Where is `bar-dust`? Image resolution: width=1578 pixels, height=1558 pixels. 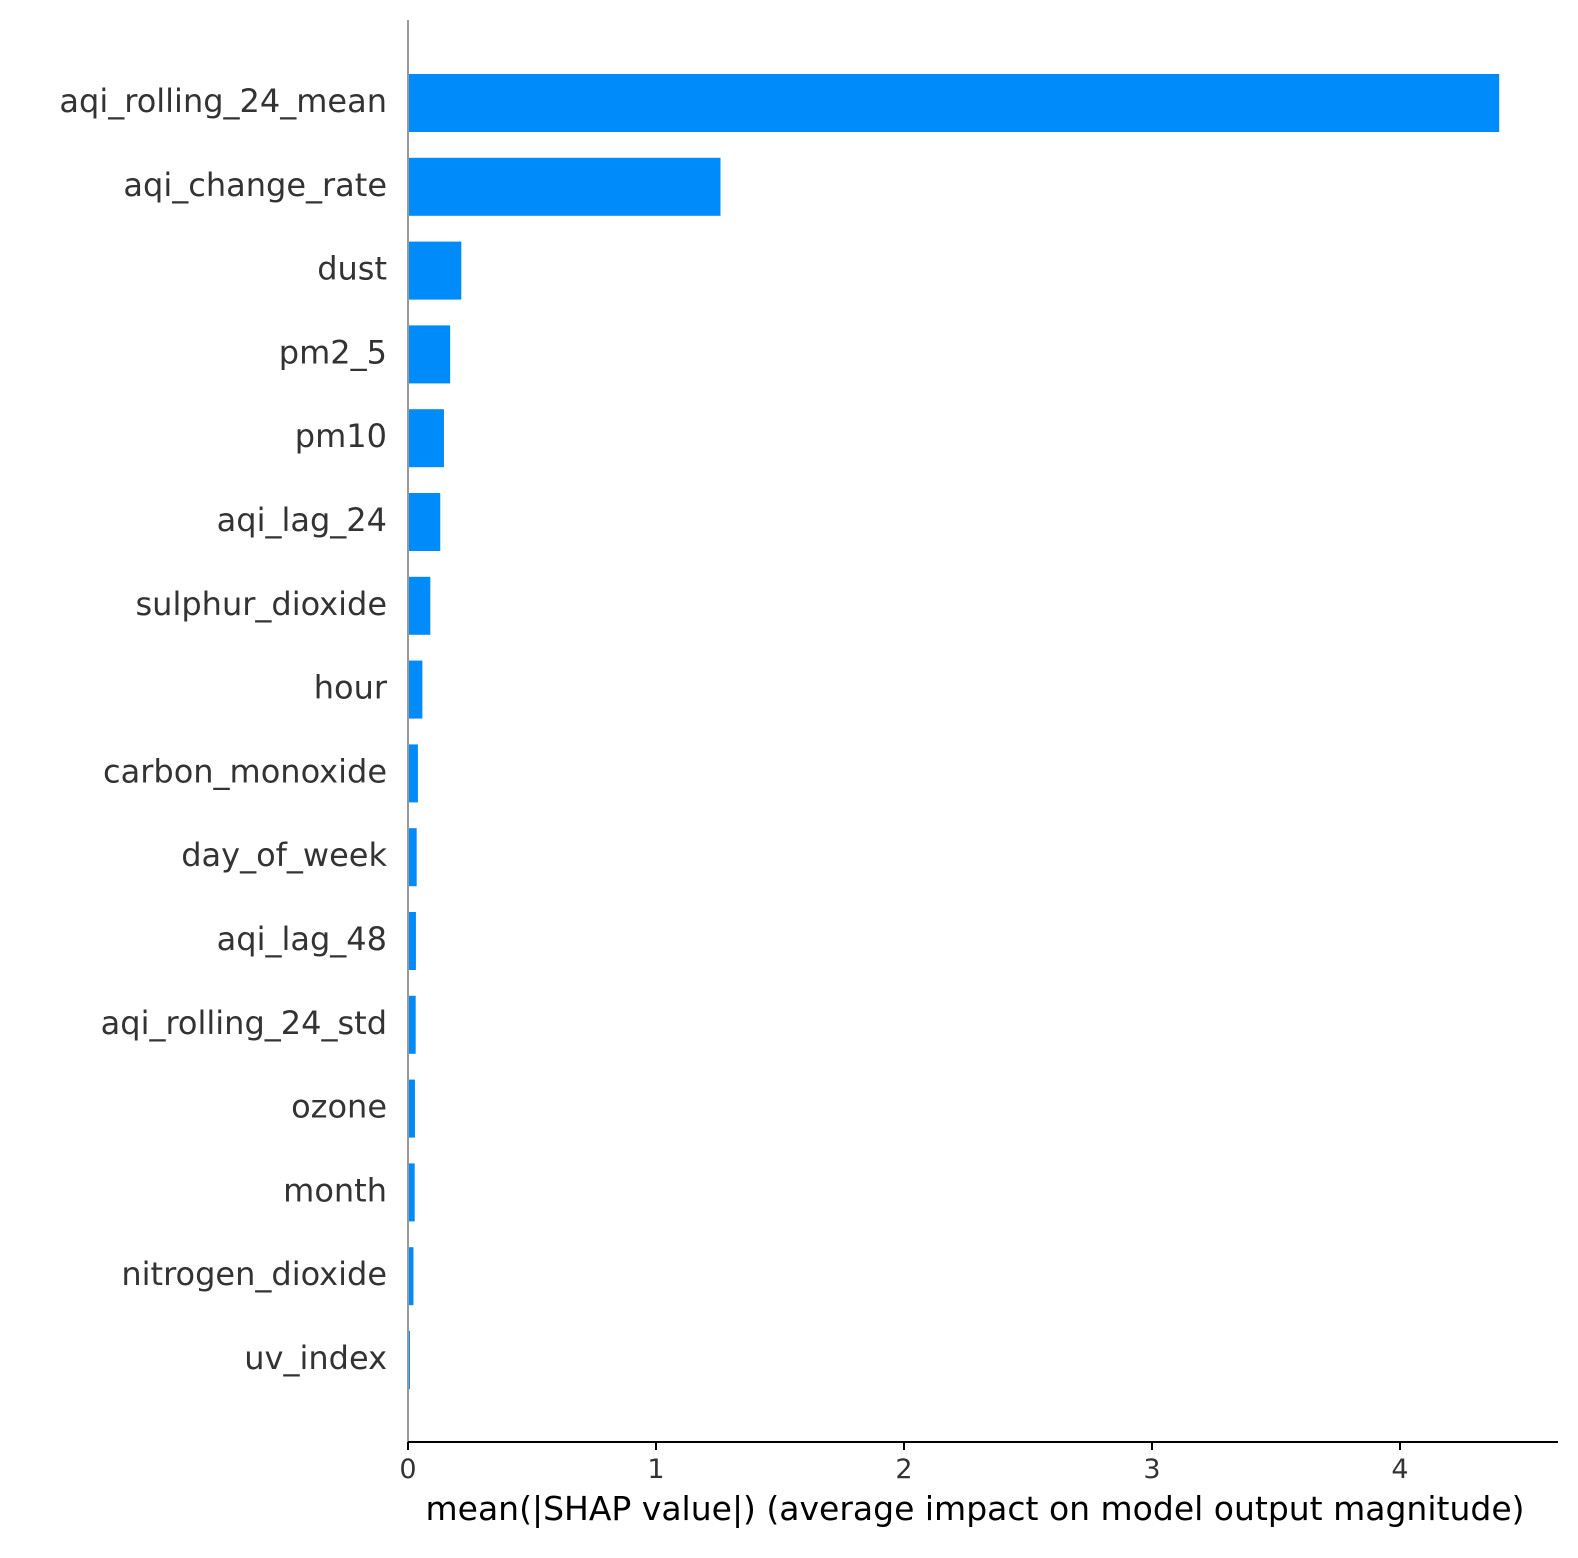 bar-dust is located at coordinates (435, 270).